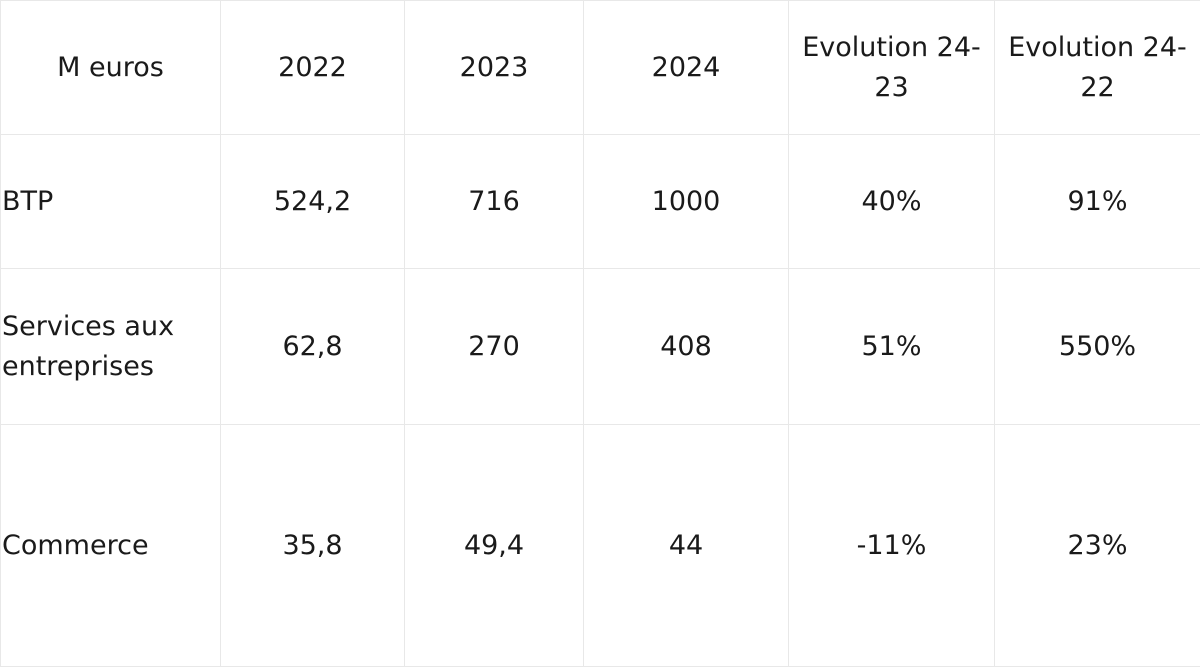 The image size is (1200, 667). I want to click on column-header-unit: M euros, so click(111, 68).